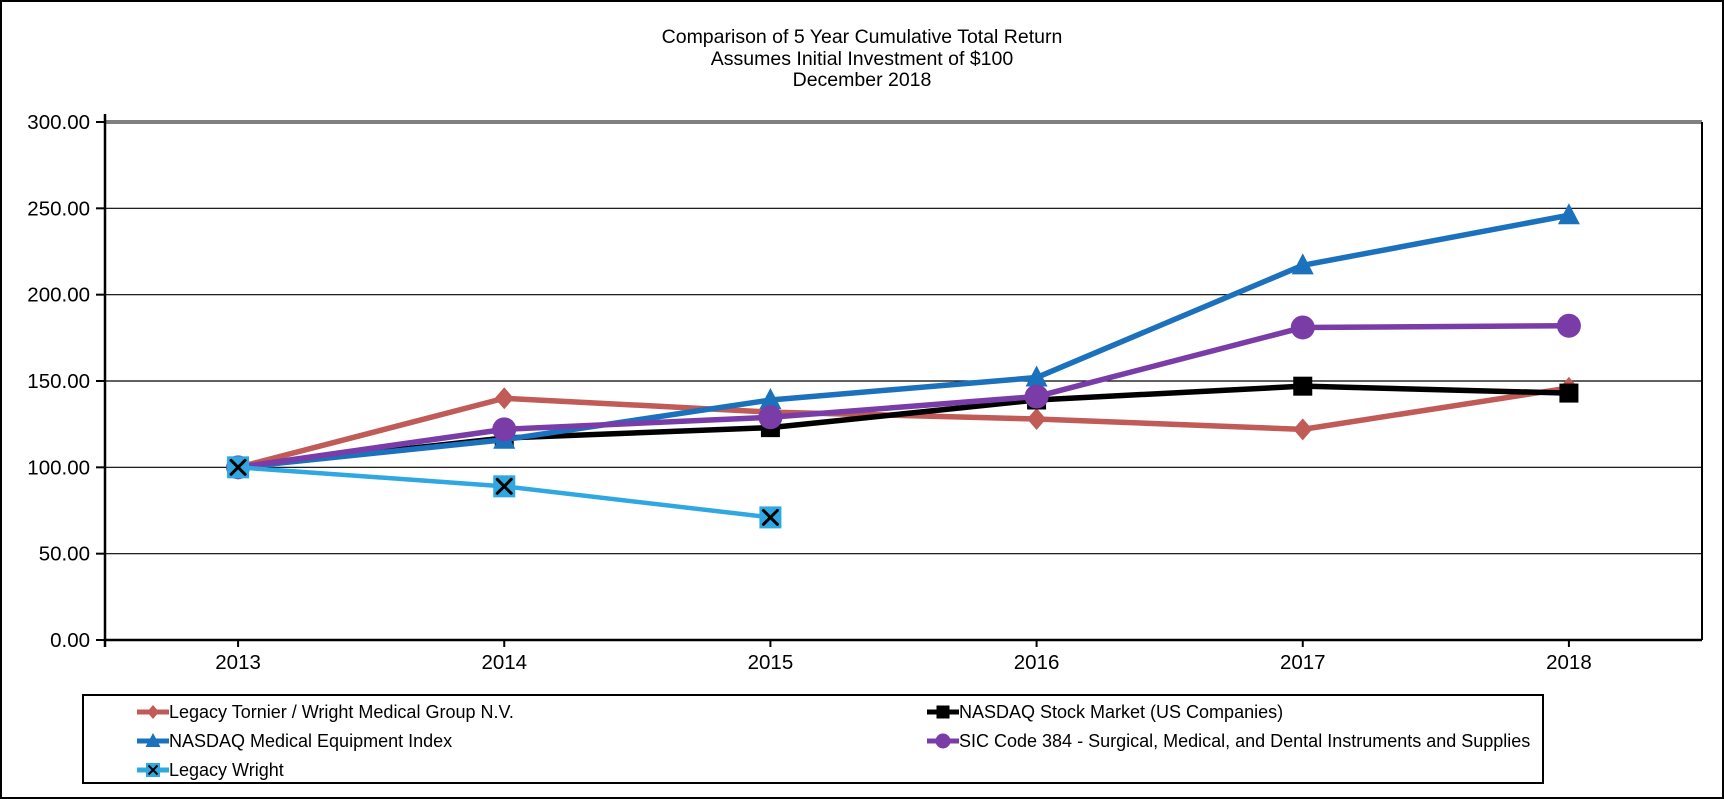 This screenshot has height=799, width=1724. What do you see at coordinates (311, 740) in the screenshot?
I see `legend-item-label: NASDAQ Medical Equipment Index` at bounding box center [311, 740].